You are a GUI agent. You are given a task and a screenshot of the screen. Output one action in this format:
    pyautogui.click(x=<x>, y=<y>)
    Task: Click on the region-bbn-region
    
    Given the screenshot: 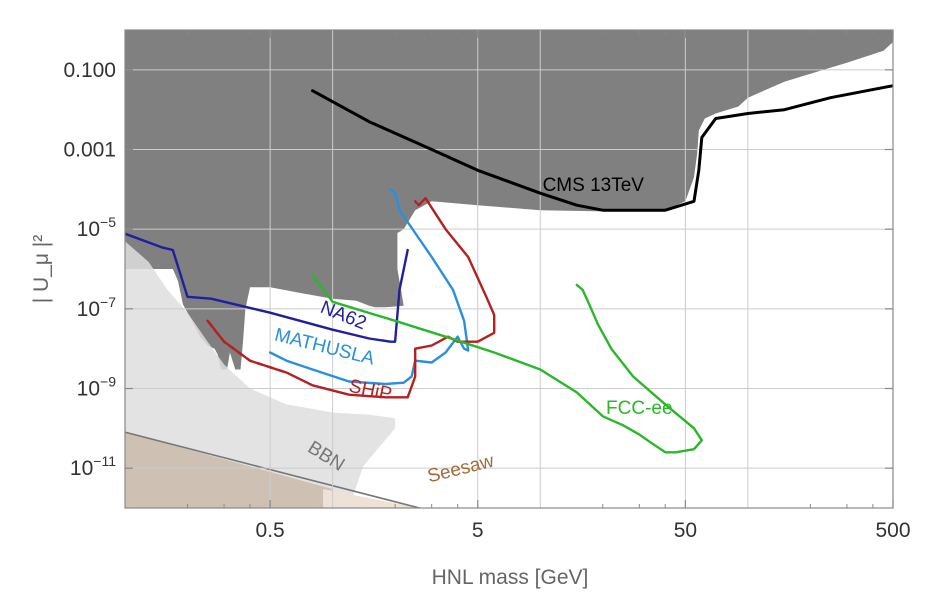 What is the action you would take?
    pyautogui.click(x=229, y=470)
    